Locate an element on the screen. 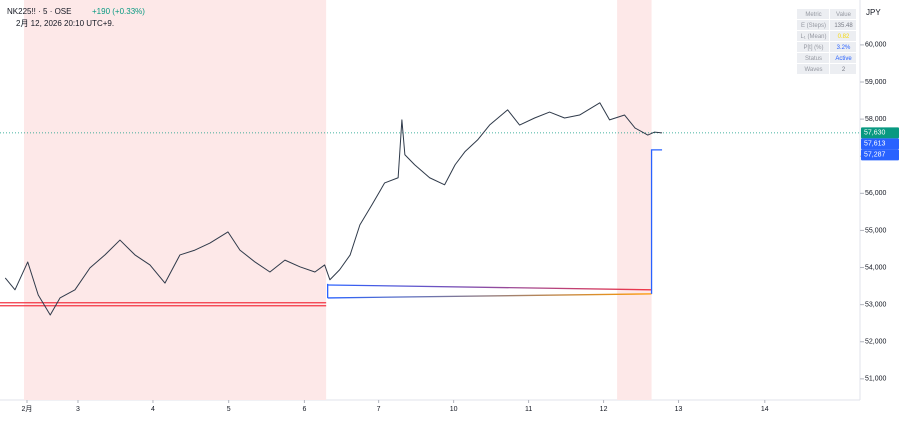  table-text: Active is located at coordinates (843, 59).